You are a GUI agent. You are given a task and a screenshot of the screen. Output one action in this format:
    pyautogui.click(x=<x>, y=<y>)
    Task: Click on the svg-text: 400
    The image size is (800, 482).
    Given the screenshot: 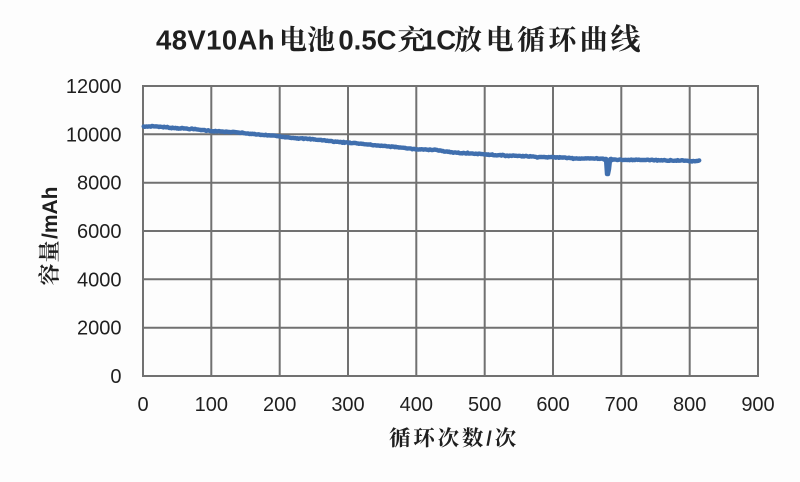 What is the action you would take?
    pyautogui.click(x=416, y=405)
    